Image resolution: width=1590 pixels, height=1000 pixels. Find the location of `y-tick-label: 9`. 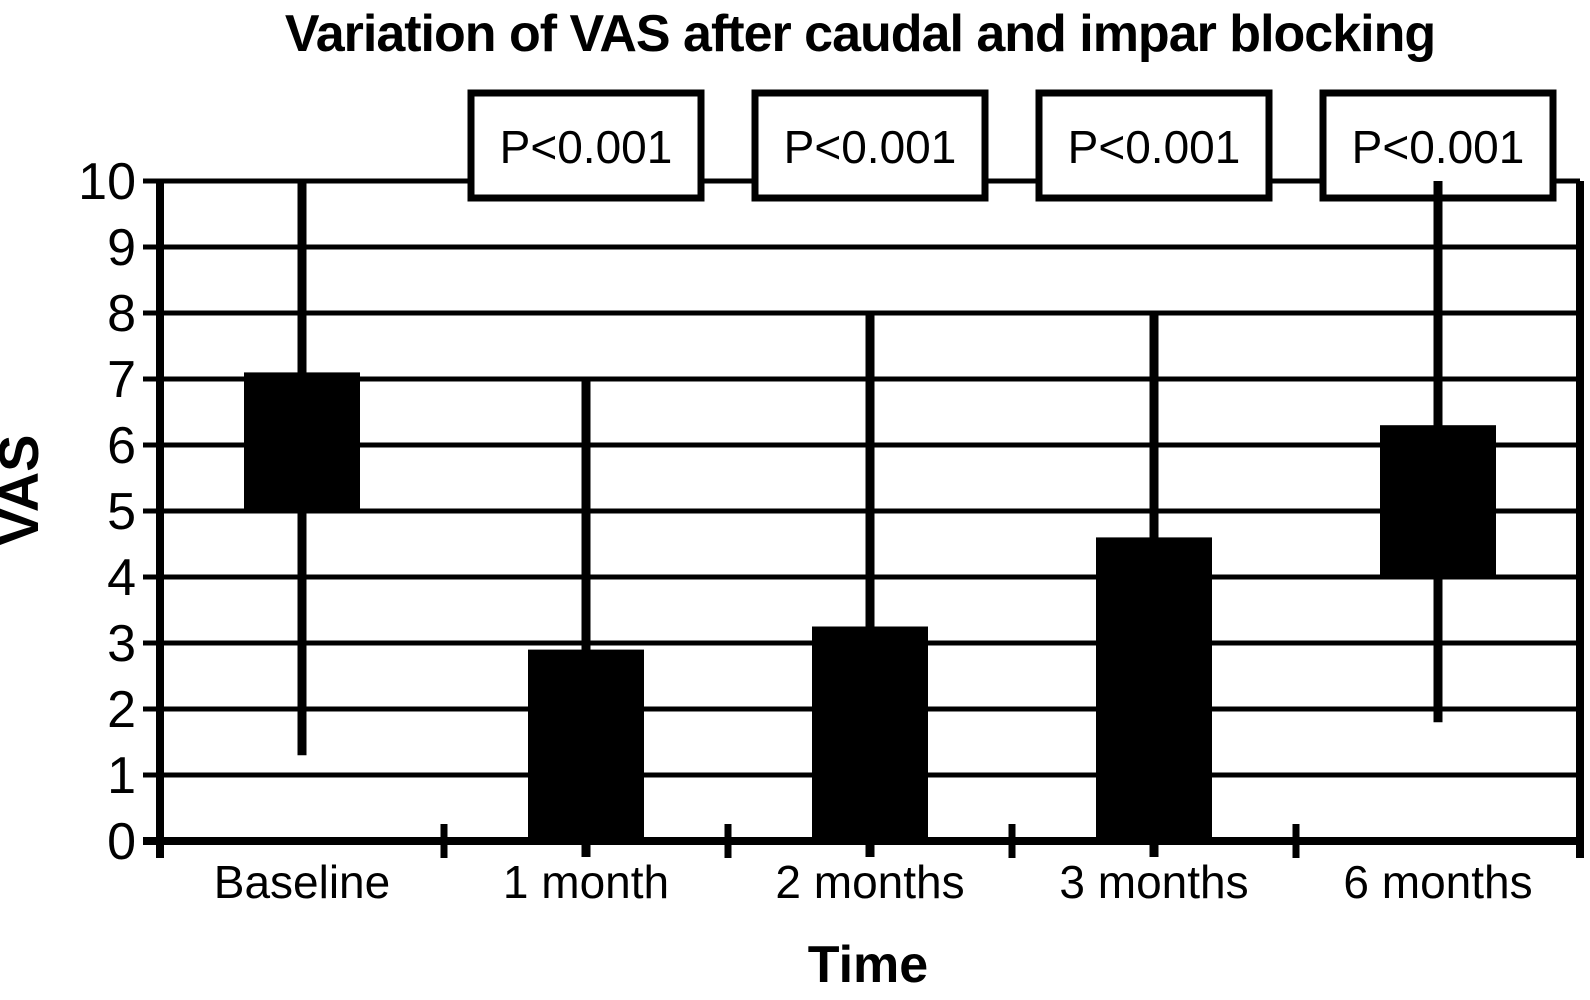

y-tick-label: 9 is located at coordinates (121, 248).